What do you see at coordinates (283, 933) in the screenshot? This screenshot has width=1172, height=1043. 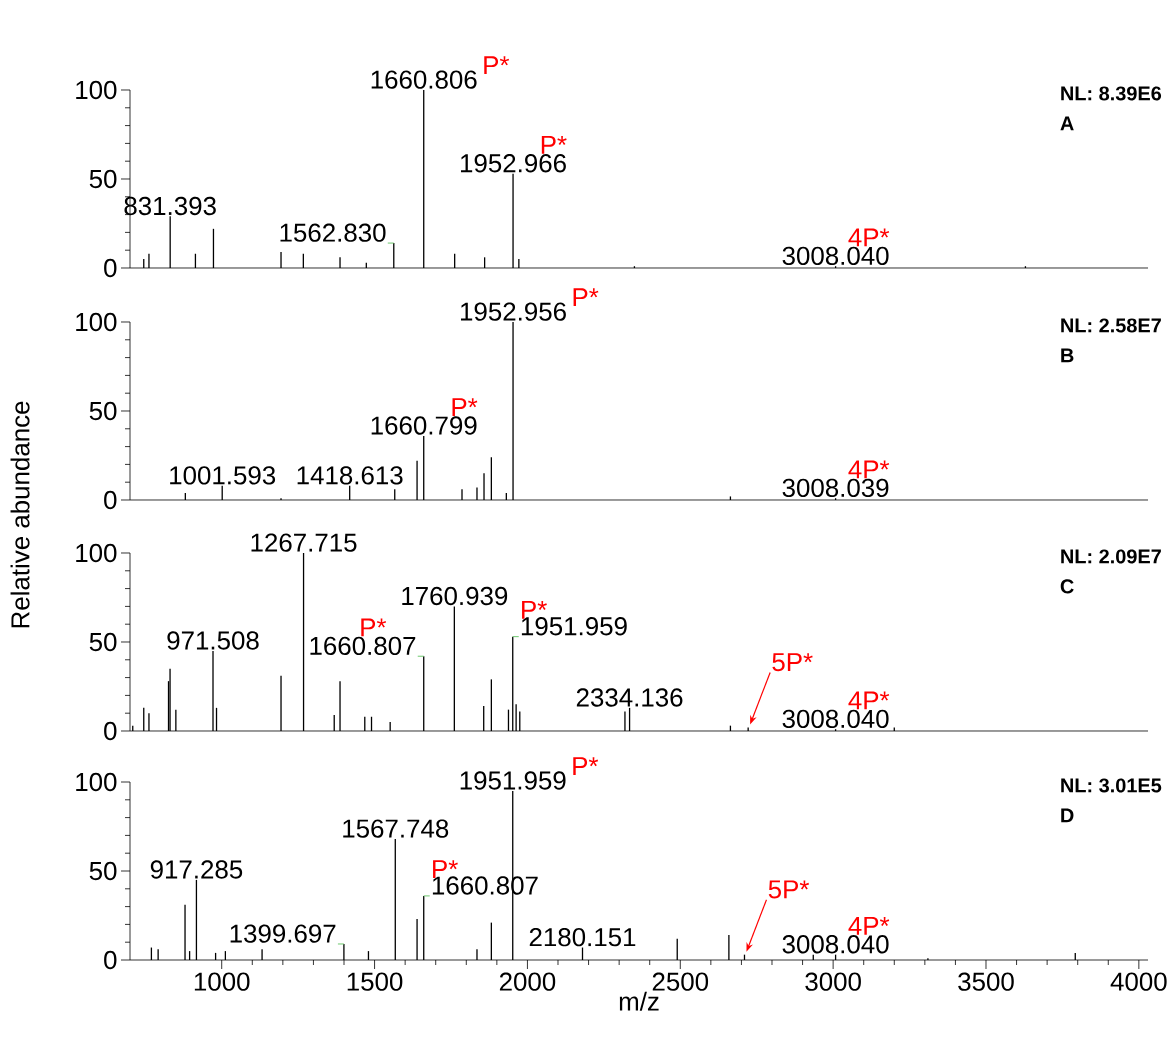 I see `annotation: 1399.697` at bounding box center [283, 933].